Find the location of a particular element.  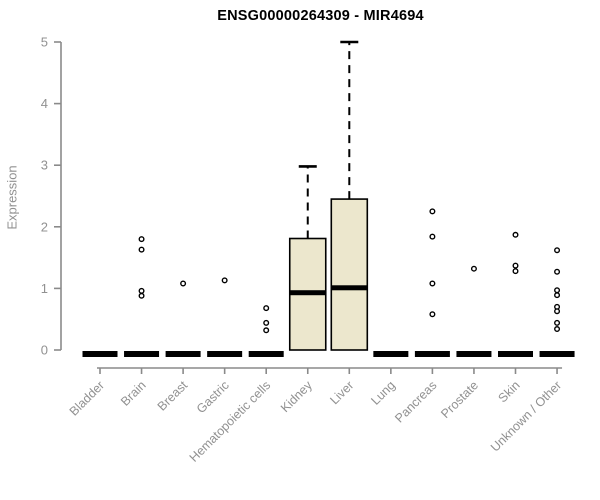

collapsed-box-prostate is located at coordinates (474, 354).